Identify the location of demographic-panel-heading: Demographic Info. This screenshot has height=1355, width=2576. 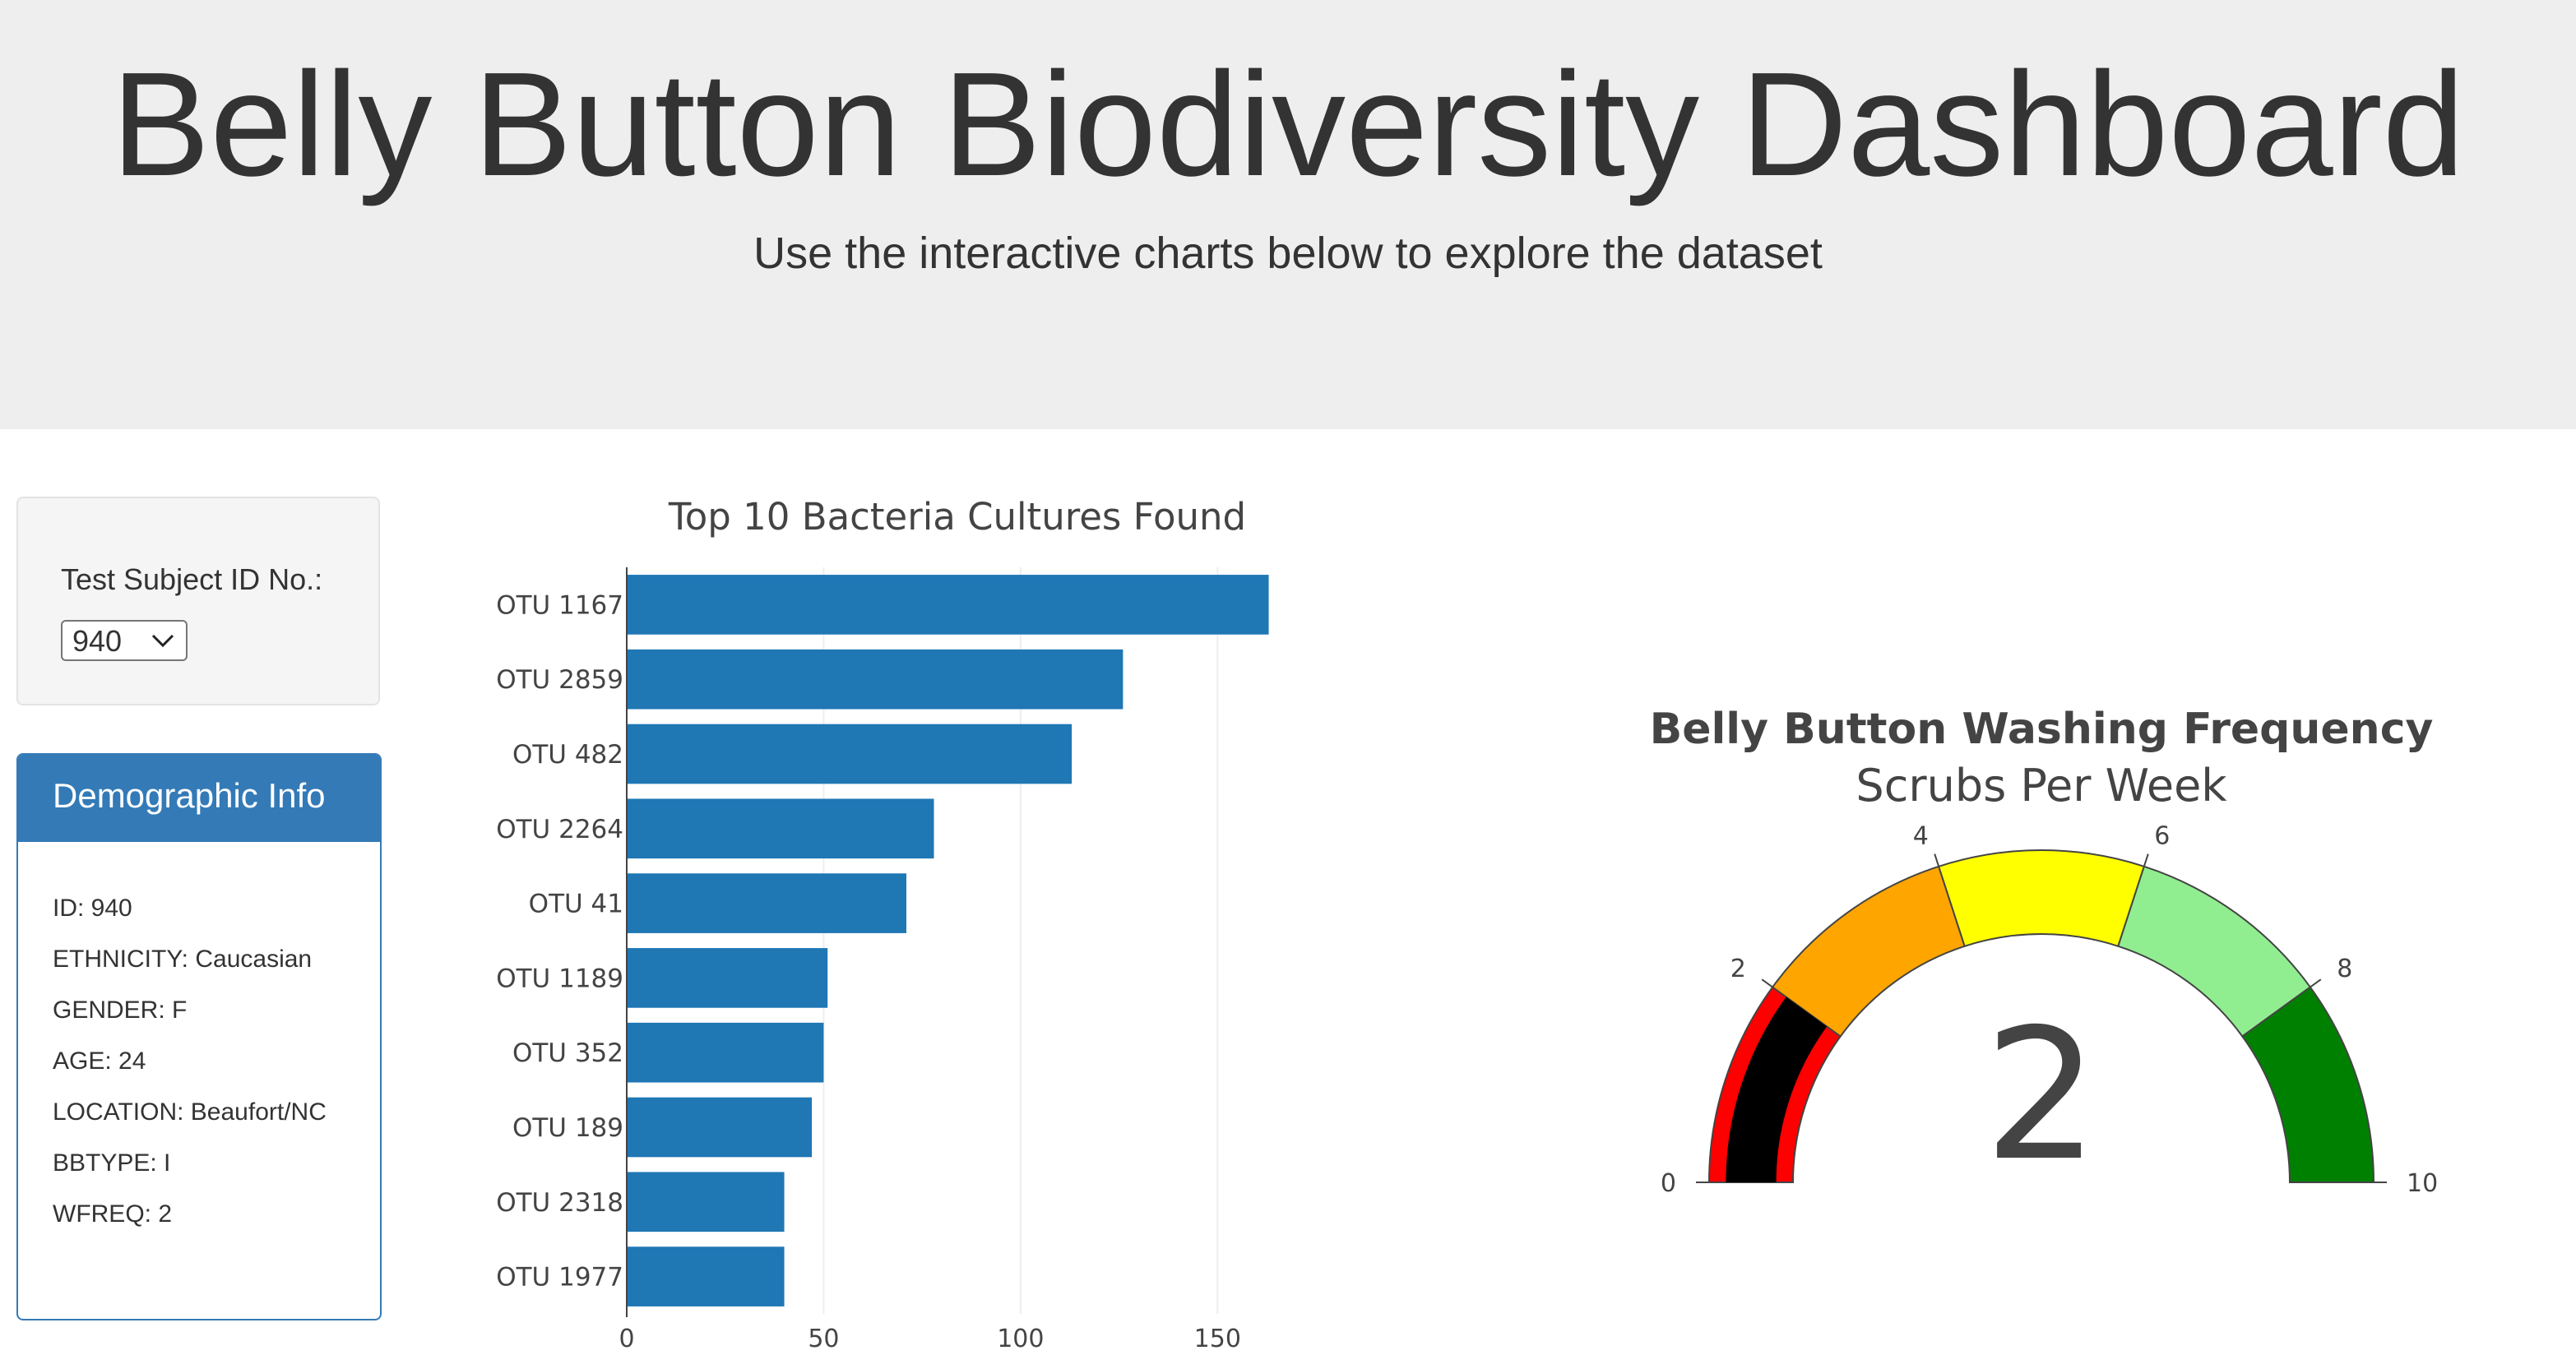
(199, 798).